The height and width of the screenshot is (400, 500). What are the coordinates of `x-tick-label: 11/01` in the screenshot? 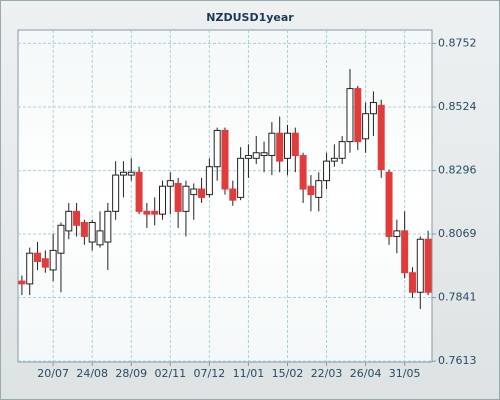 It's located at (249, 373).